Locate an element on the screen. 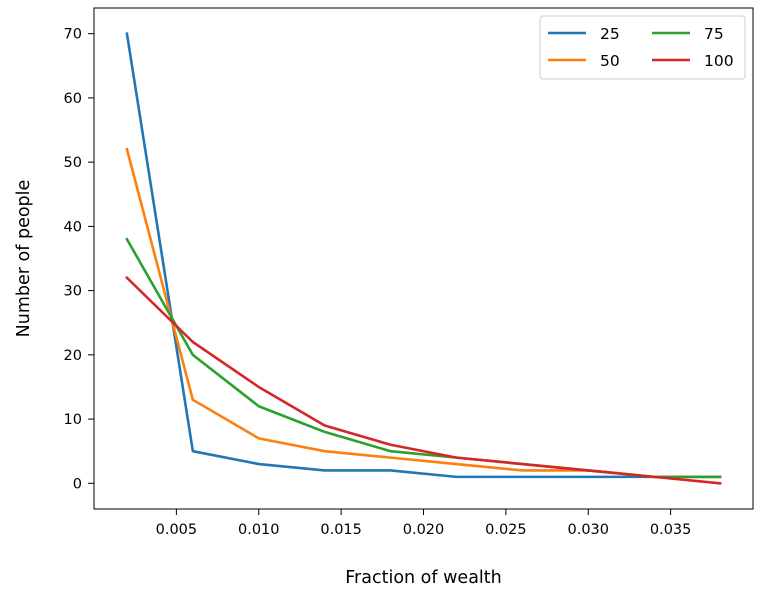 The height and width of the screenshot is (592, 762). y-axis: 0 10 20 30 40 50 60 70 is located at coordinates (79, 259).